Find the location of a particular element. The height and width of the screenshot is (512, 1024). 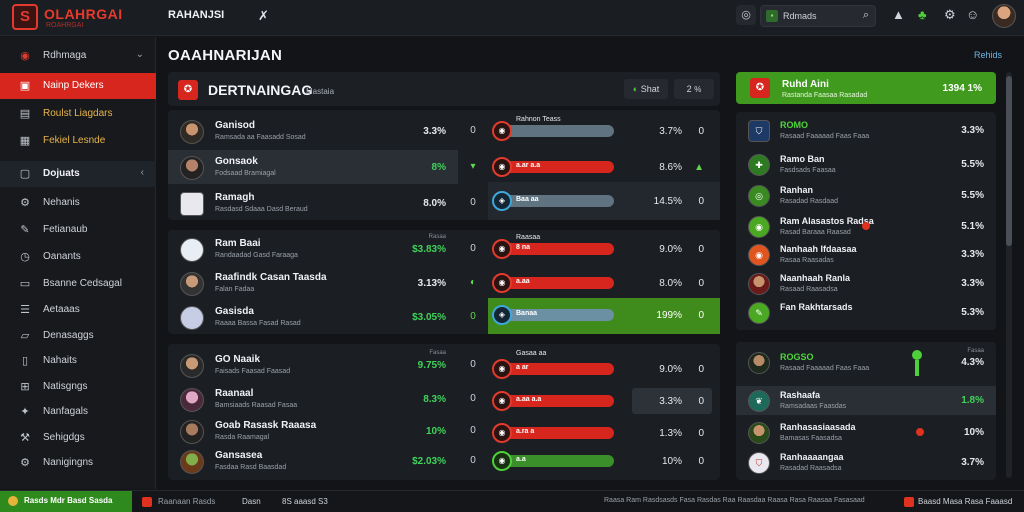

sidebar-item-6: ✎ Fetianaub is located at coordinates (78, 230).